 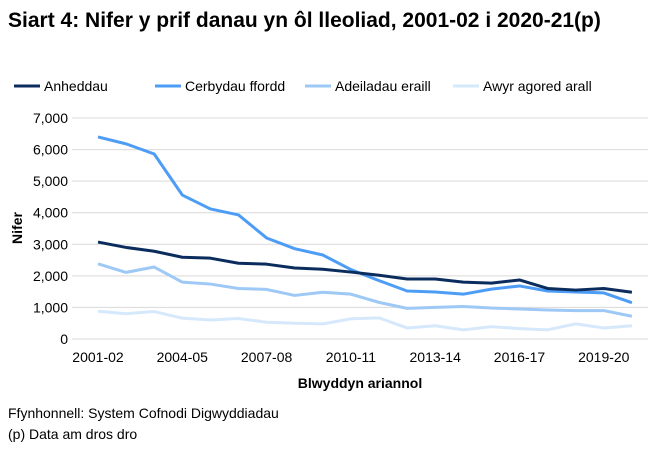 I want to click on series-line-adeiladau-eraill, so click(x=365, y=290).